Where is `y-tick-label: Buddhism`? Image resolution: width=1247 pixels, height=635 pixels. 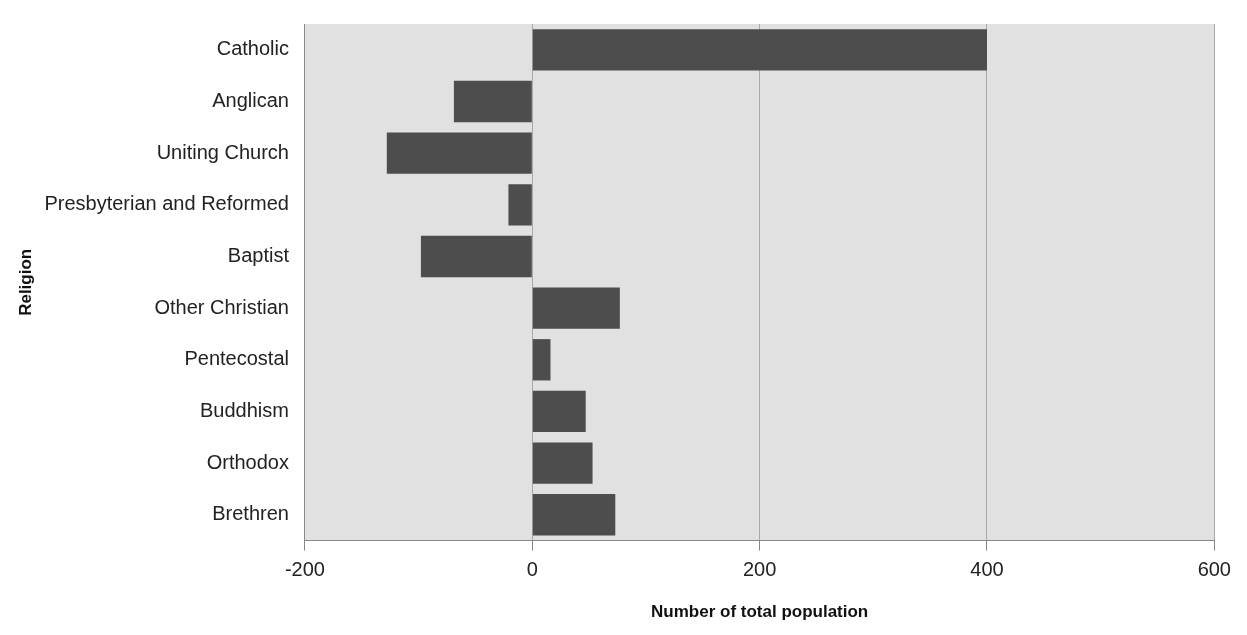 y-tick-label: Buddhism is located at coordinates (244, 409).